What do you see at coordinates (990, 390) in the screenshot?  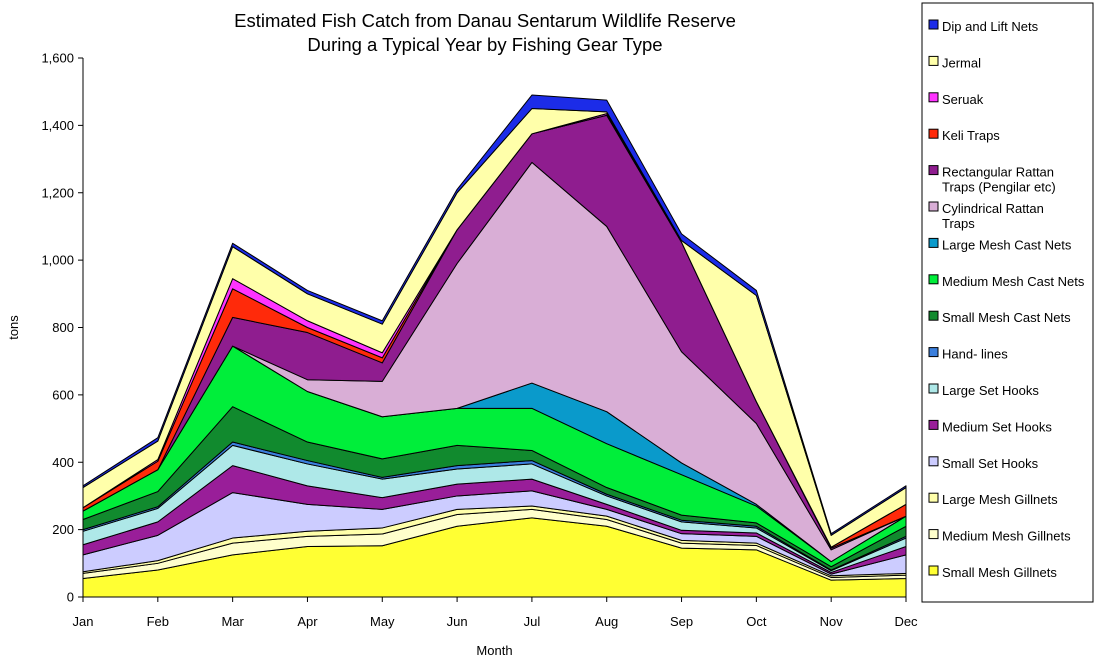 I see `legend-label: Large Set Hooks` at bounding box center [990, 390].